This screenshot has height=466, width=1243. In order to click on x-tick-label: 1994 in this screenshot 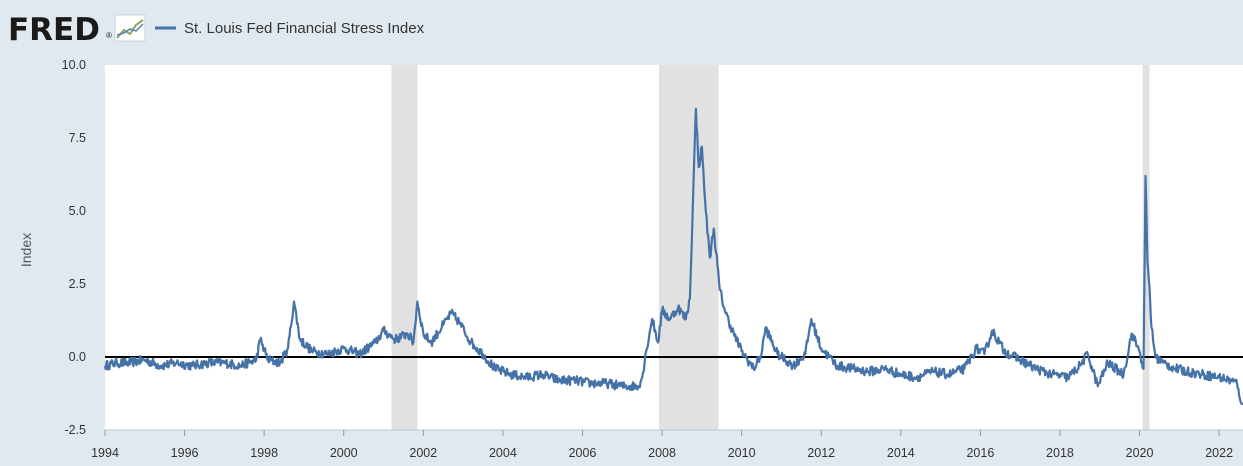, I will do `click(105, 453)`.